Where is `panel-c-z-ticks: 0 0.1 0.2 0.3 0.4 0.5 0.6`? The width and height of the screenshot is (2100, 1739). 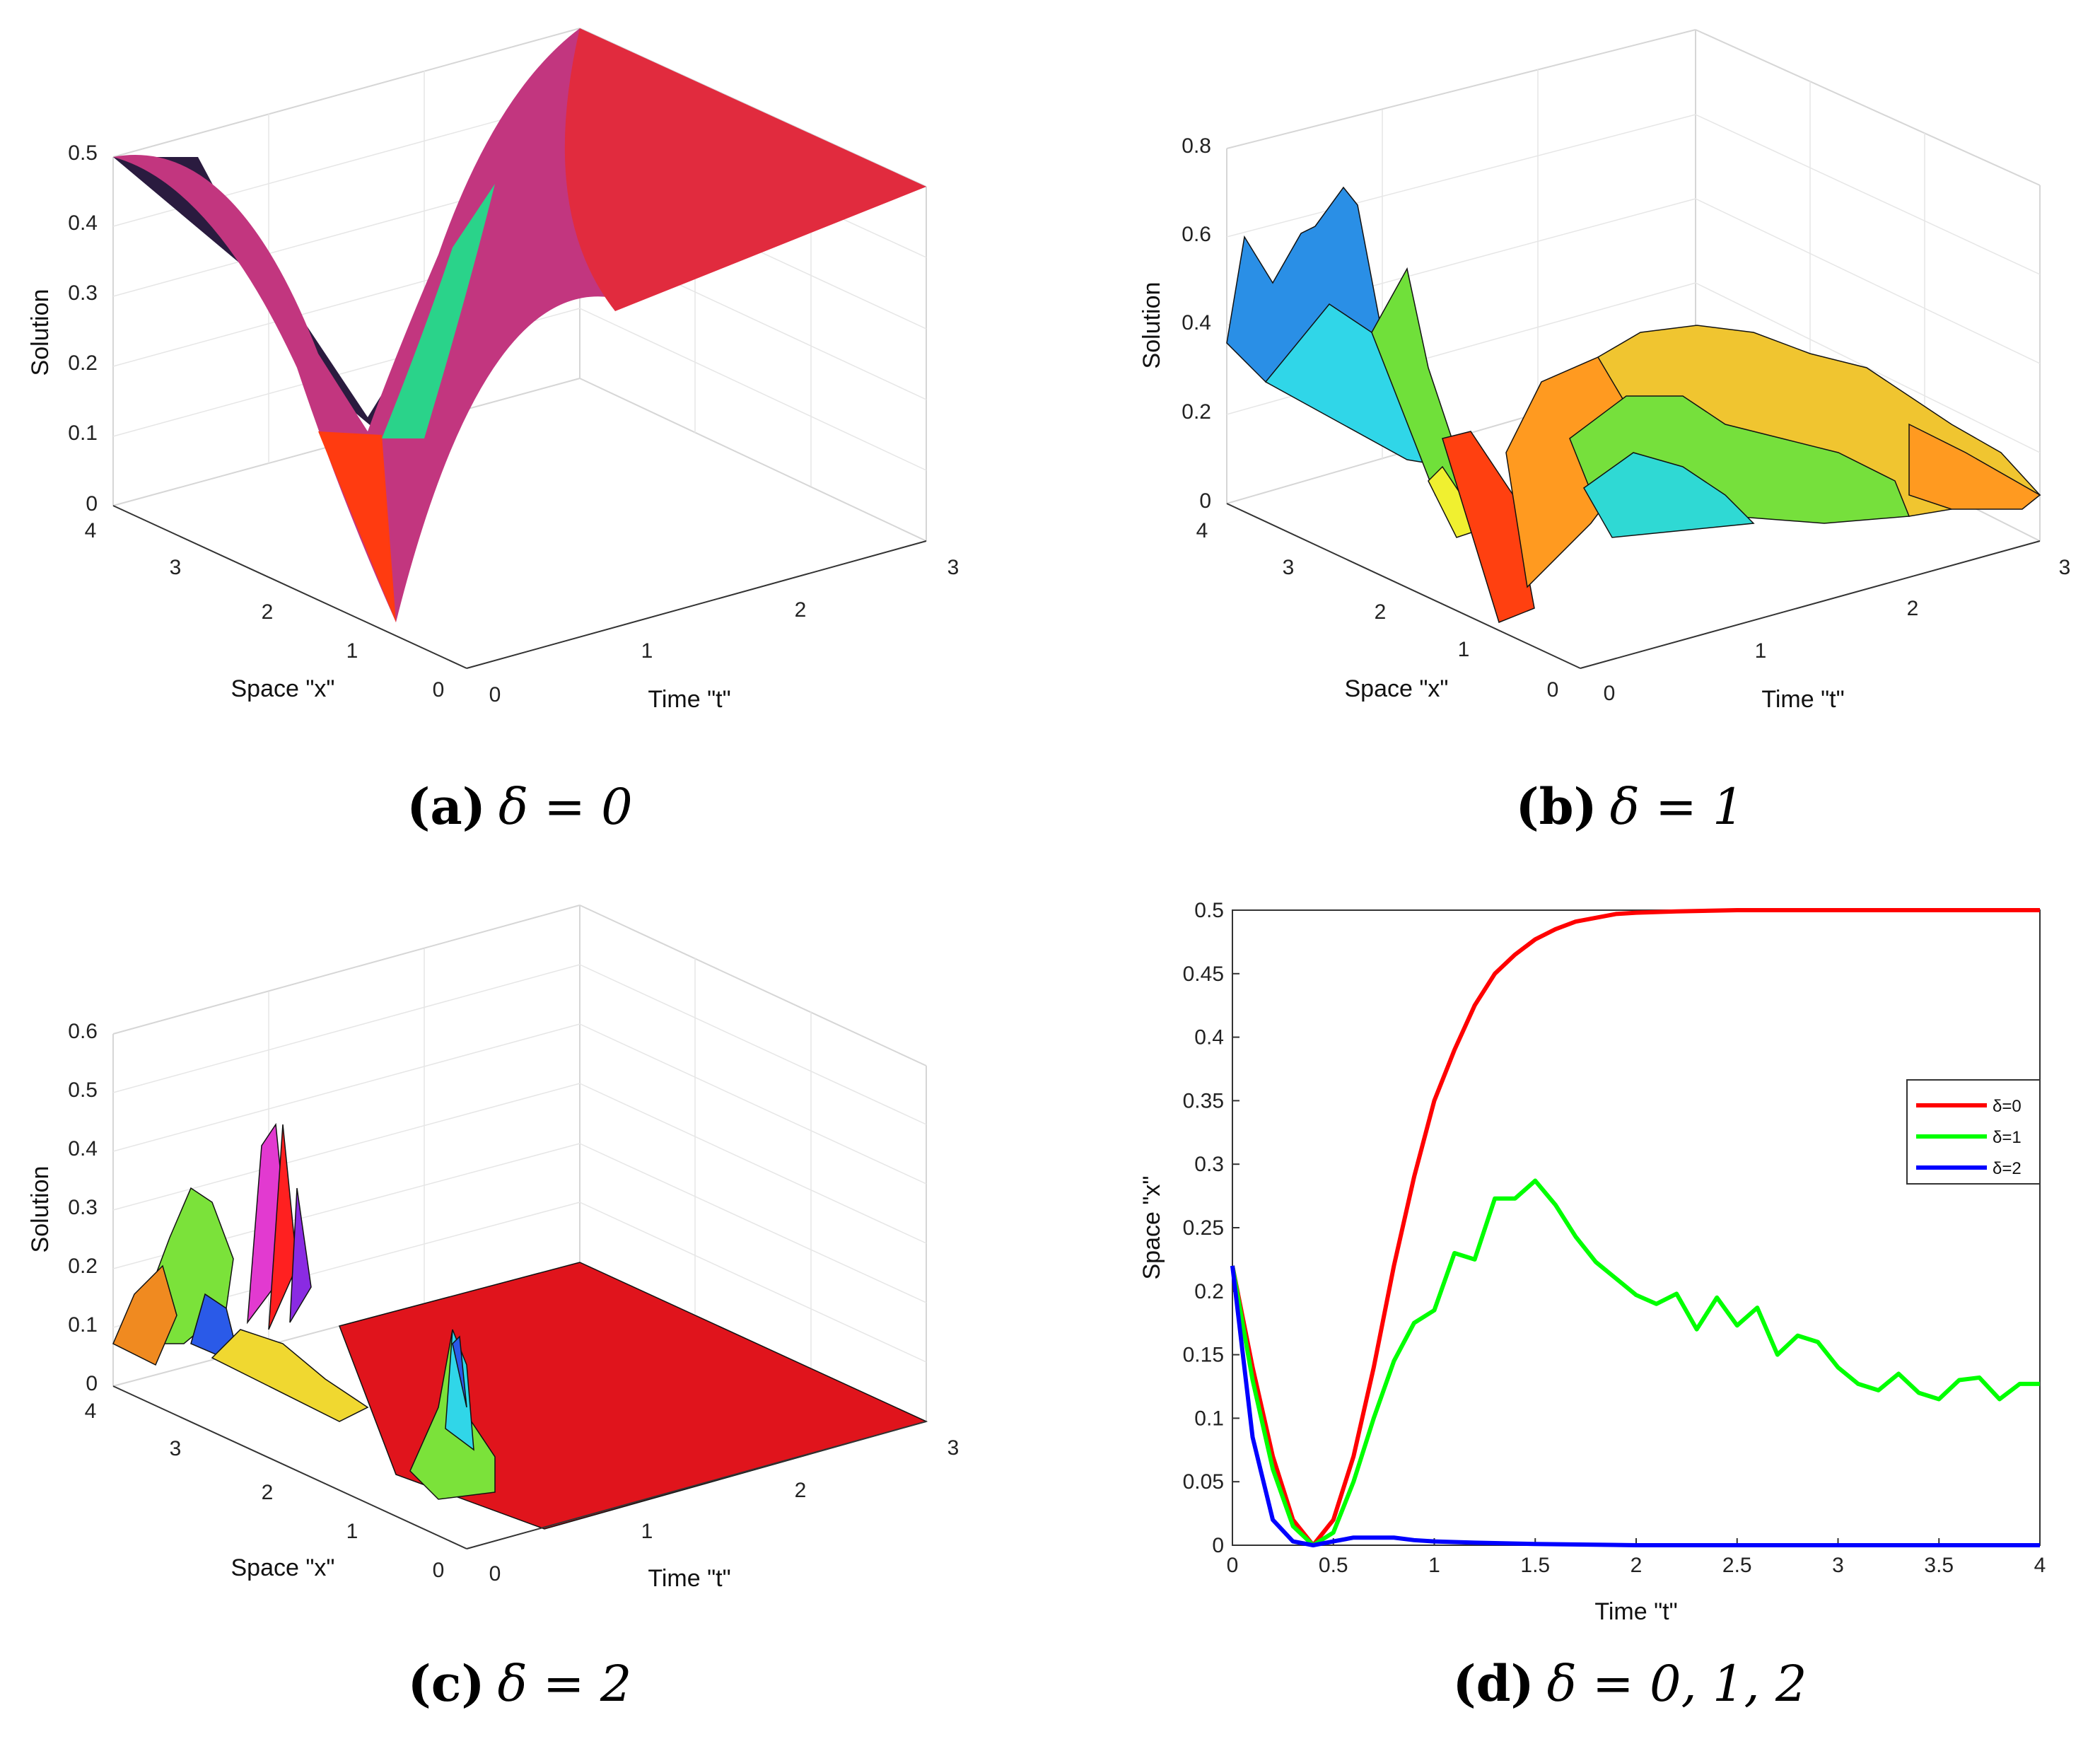 panel-c-z-ticks: 0 0.1 0.2 0.3 0.4 0.5 0.6 is located at coordinates (83, 1207).